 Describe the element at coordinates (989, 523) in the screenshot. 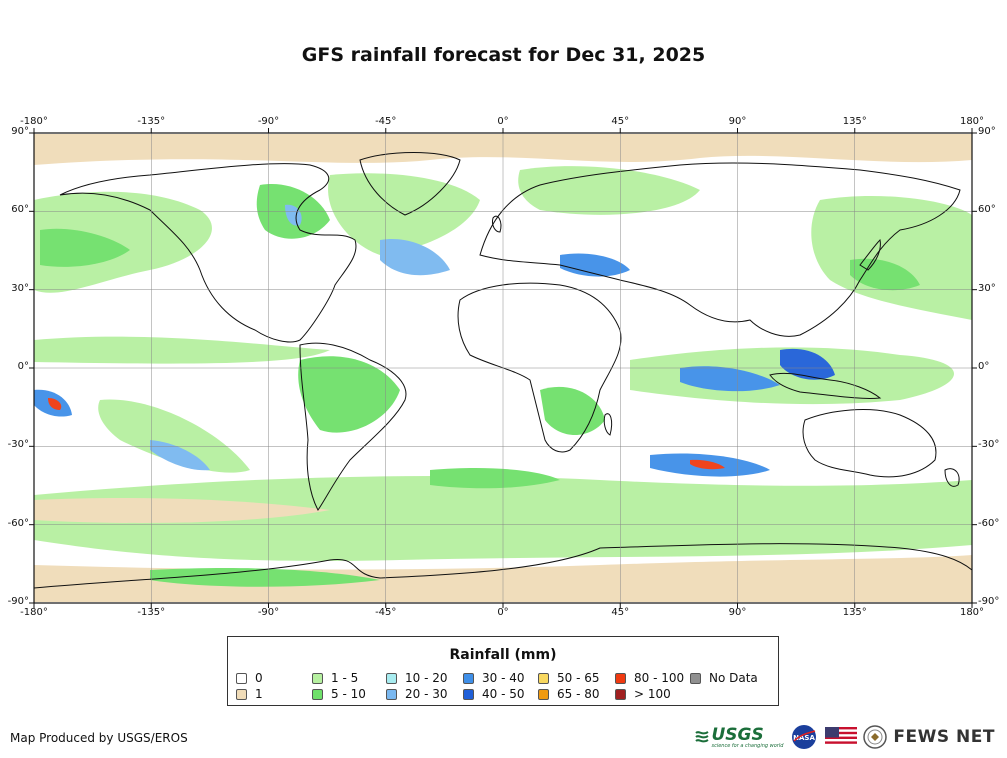

I see `lat-tick-label-right: -60°` at that location.